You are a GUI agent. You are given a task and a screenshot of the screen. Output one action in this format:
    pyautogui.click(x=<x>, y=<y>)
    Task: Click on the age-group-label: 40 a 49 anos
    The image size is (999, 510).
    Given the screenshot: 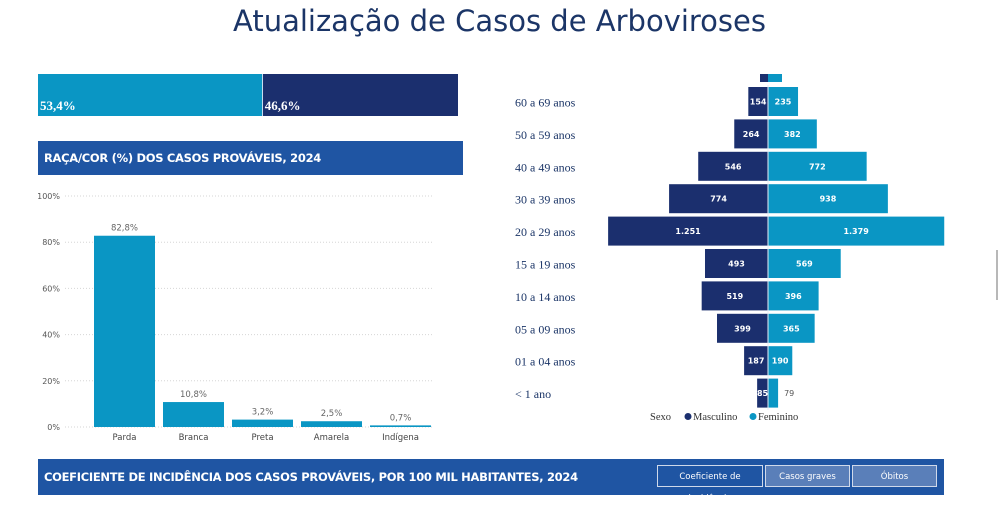 What is the action you would take?
    pyautogui.click(x=545, y=167)
    